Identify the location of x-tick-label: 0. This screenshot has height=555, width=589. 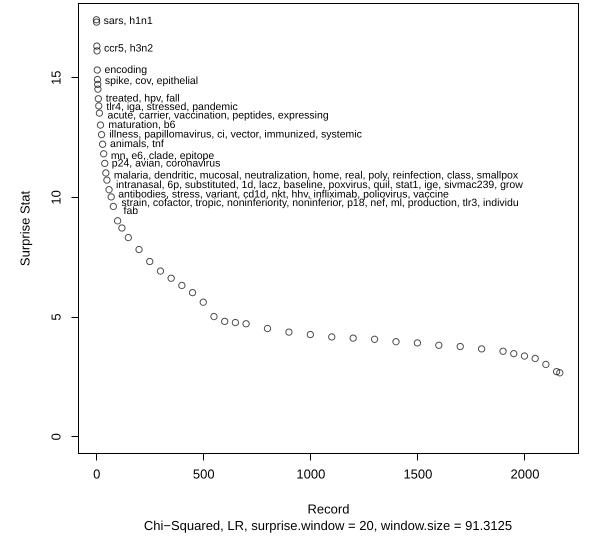
(96, 474).